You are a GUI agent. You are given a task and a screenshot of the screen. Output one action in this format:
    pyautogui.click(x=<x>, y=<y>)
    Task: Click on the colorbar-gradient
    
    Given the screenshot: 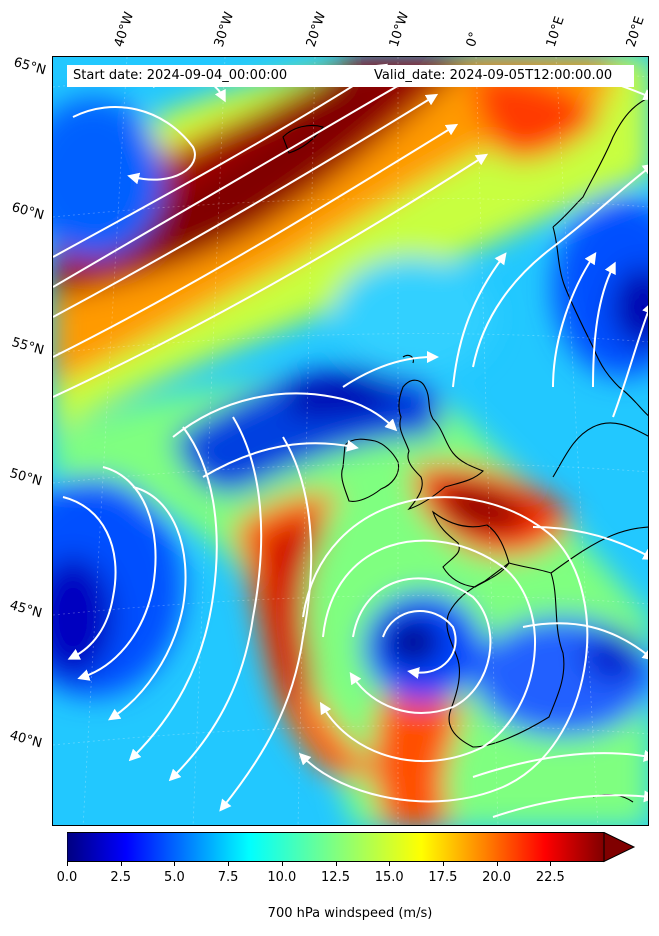 What is the action you would take?
    pyautogui.click(x=336, y=847)
    